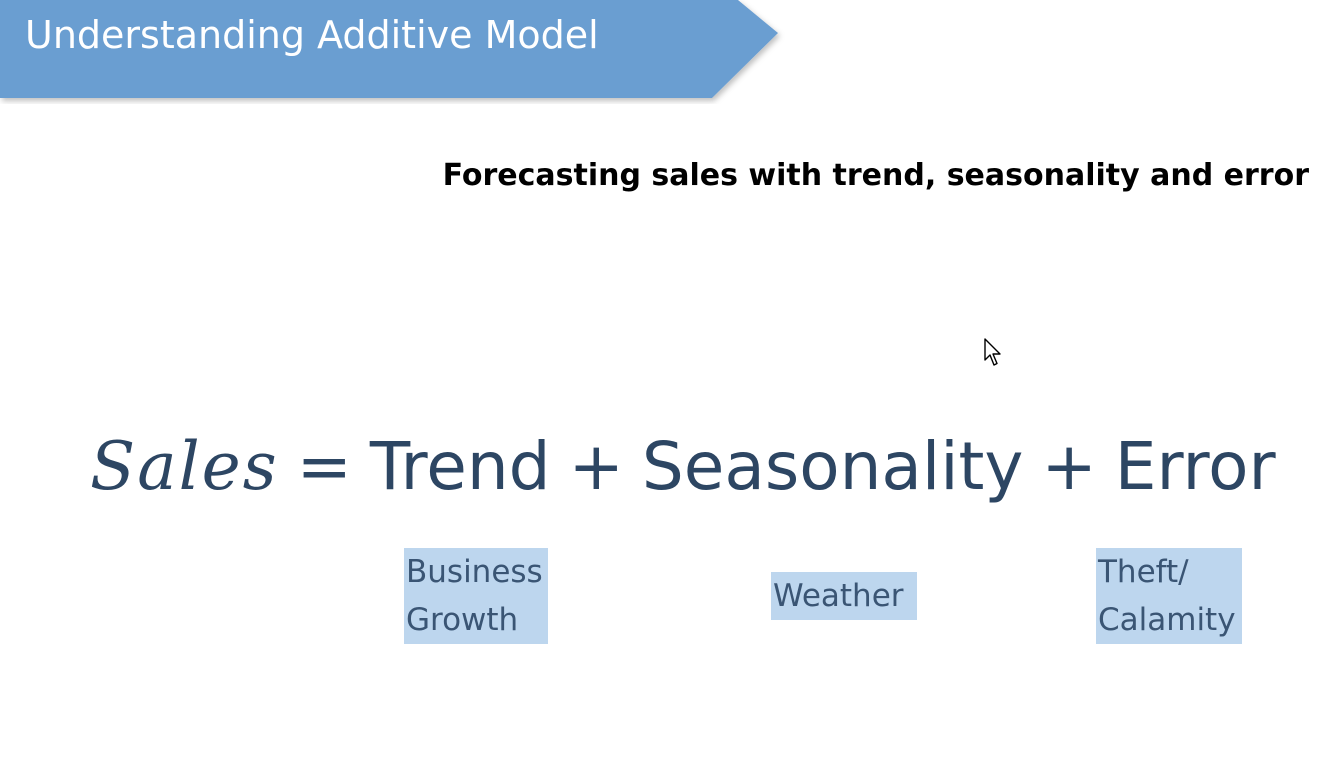 Image resolution: width=1338 pixels, height=774 pixels. Describe the element at coordinates (994, 355) in the screenshot. I see `mouse-pointer-icon` at that location.